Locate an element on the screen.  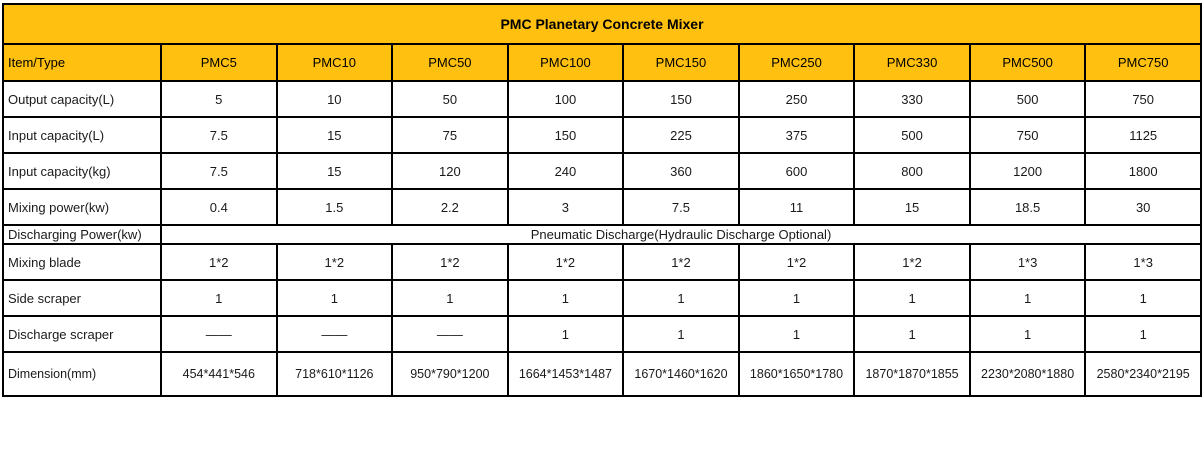
table-cell: 718*610*1126 is located at coordinates (334, 374).